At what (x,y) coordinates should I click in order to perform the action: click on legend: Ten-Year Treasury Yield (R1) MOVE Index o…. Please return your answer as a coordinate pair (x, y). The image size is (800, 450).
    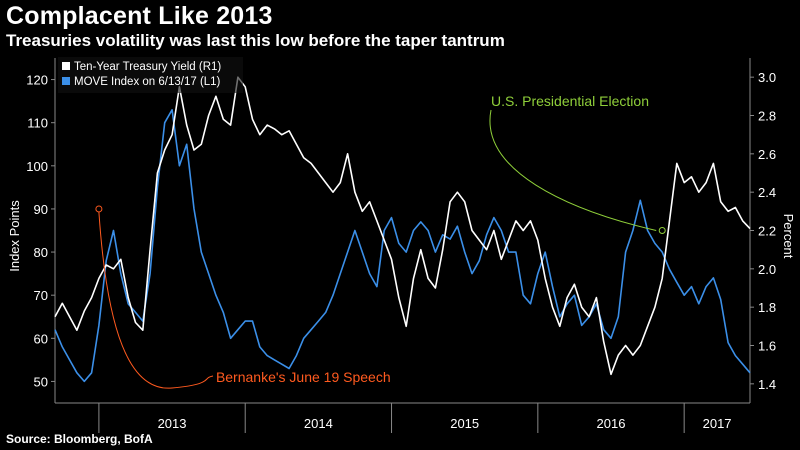
    Looking at the image, I should click on (150, 75).